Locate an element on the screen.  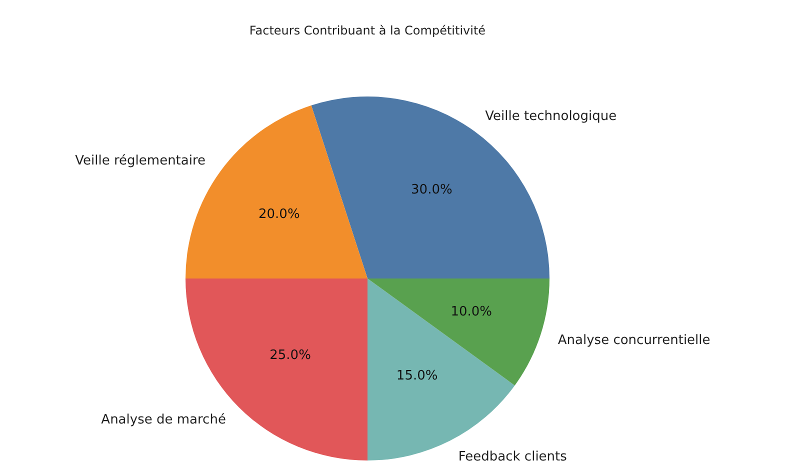
data-label: 15.0% is located at coordinates (417, 376).